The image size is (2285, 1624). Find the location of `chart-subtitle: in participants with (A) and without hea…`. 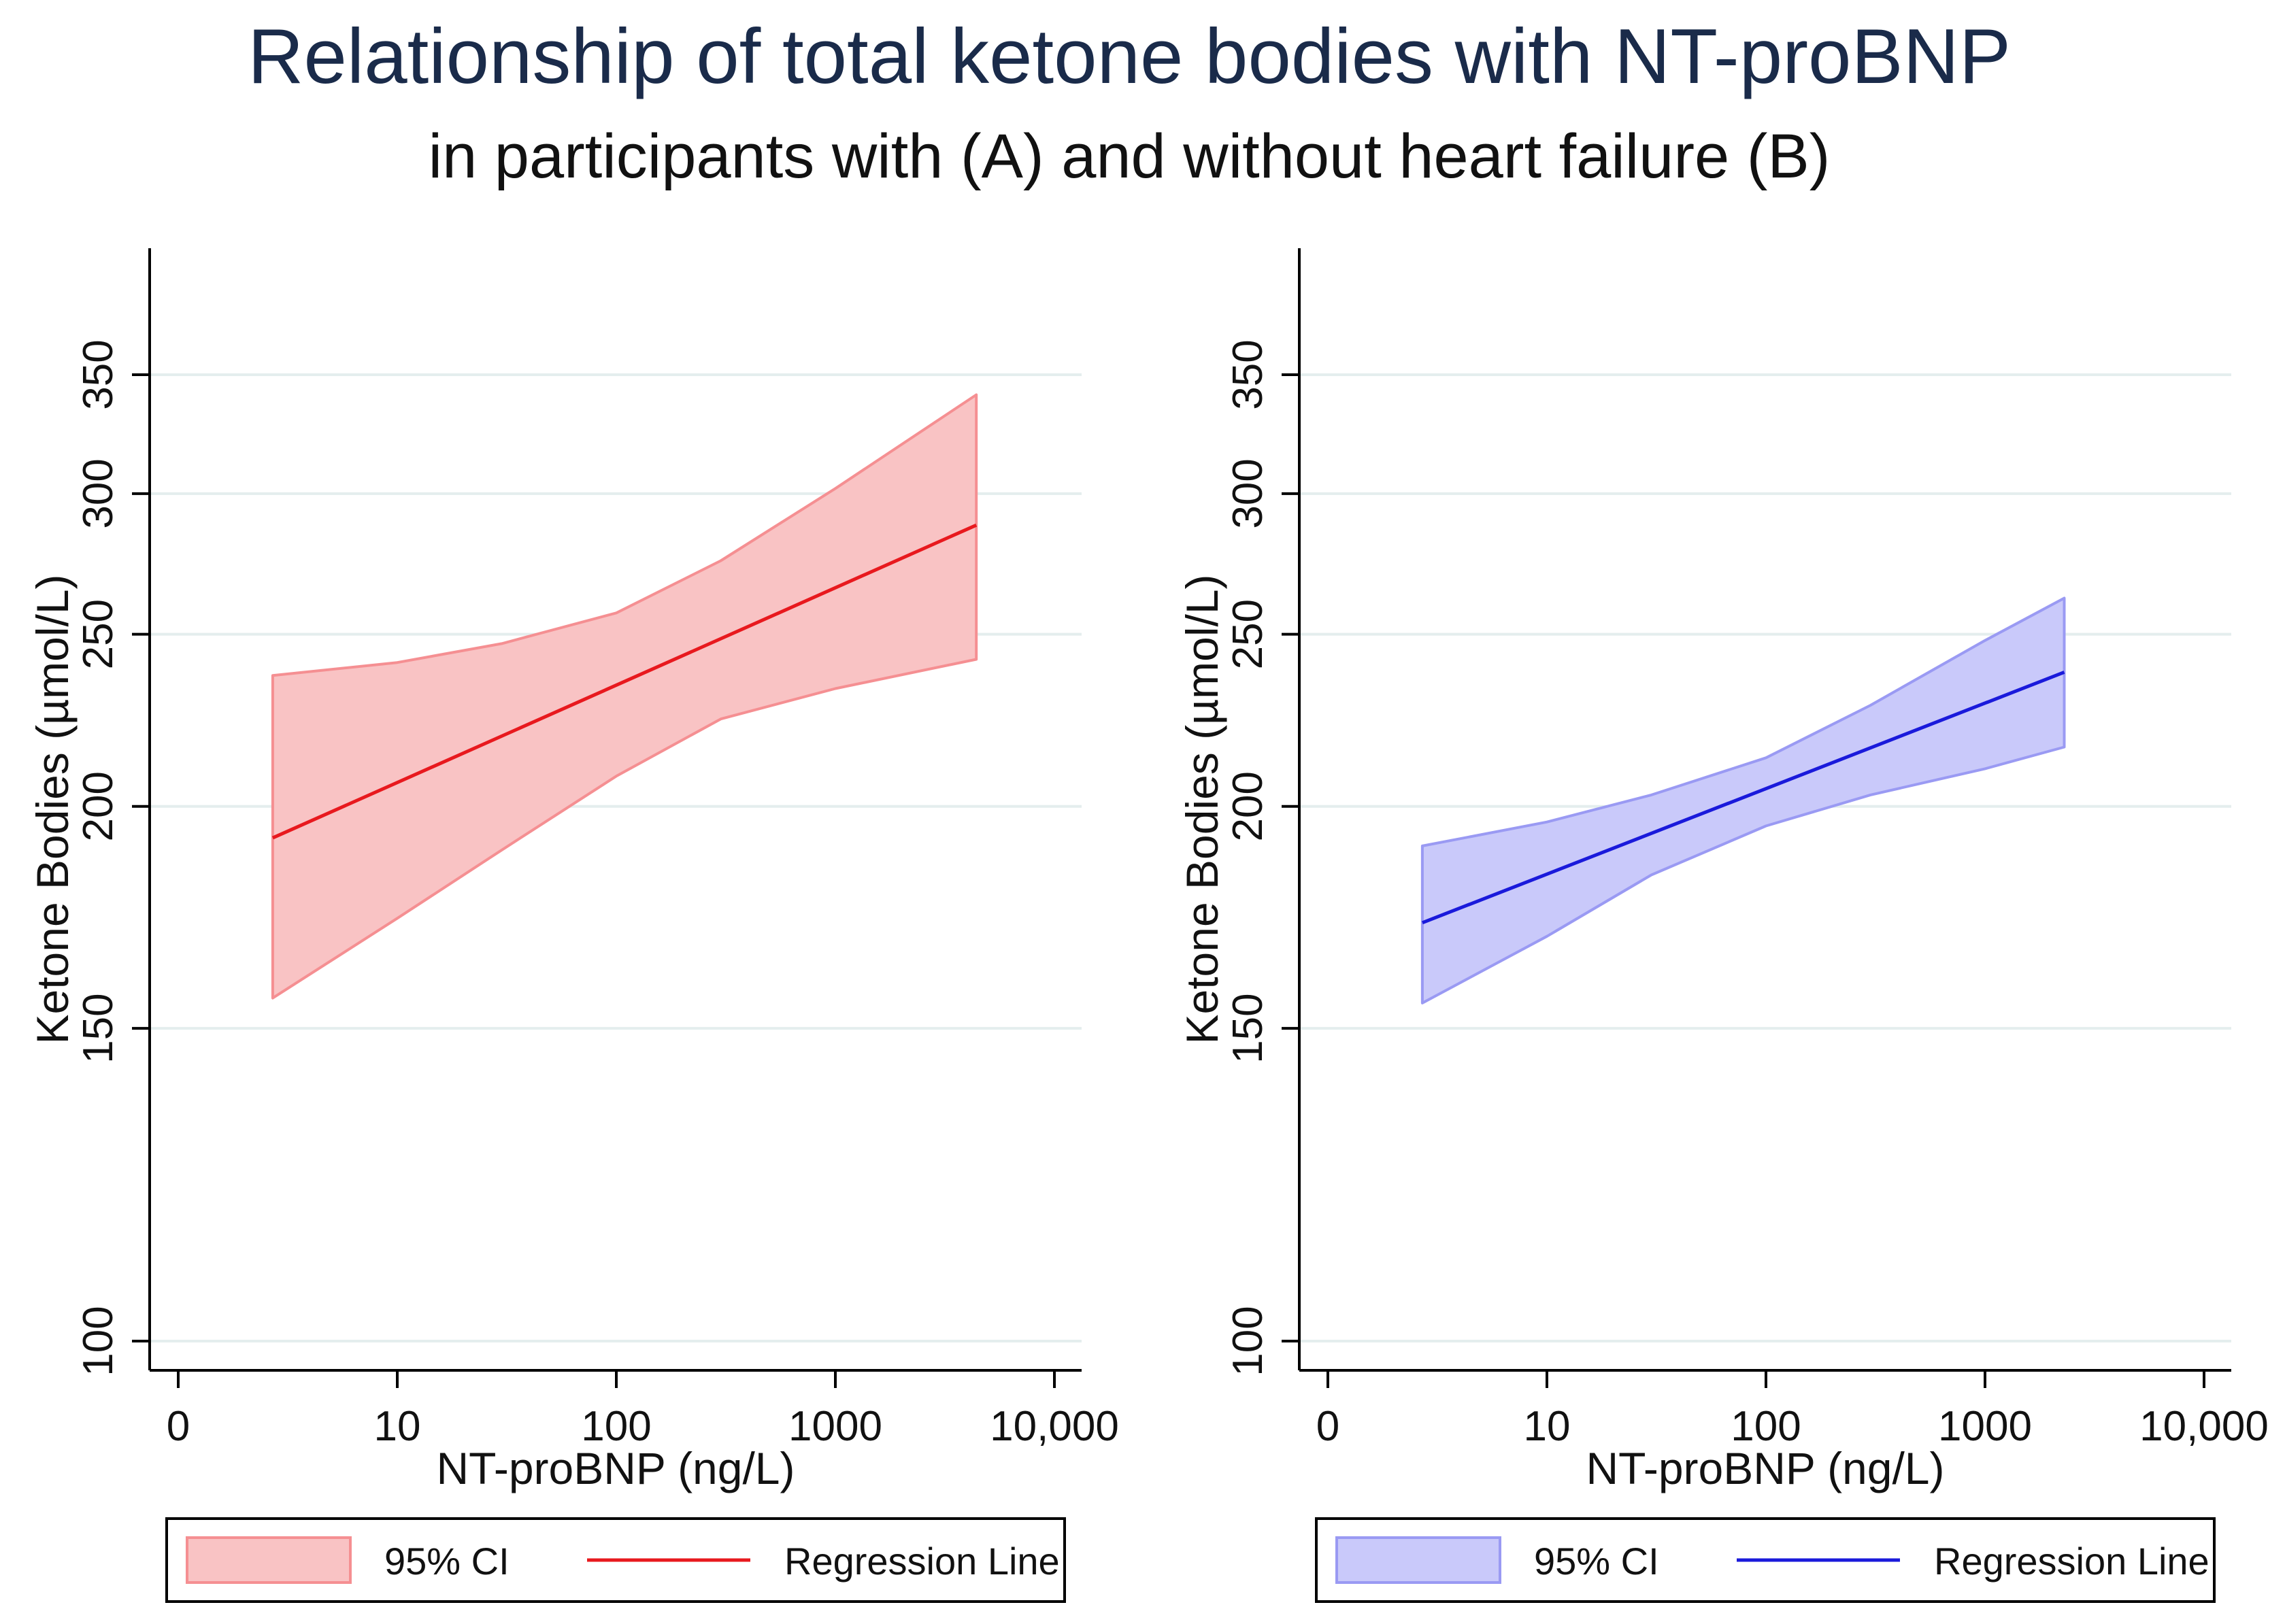

chart-subtitle: in participants with (A) and without hea… is located at coordinates (1129, 156).